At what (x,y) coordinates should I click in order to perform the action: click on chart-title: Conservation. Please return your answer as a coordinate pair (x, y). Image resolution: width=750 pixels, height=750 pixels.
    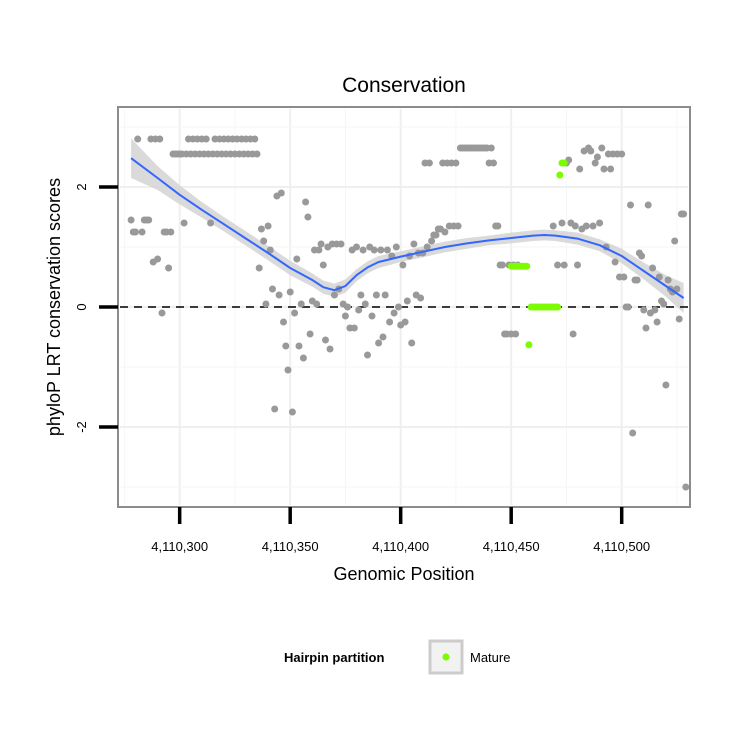
    Looking at the image, I should click on (404, 85).